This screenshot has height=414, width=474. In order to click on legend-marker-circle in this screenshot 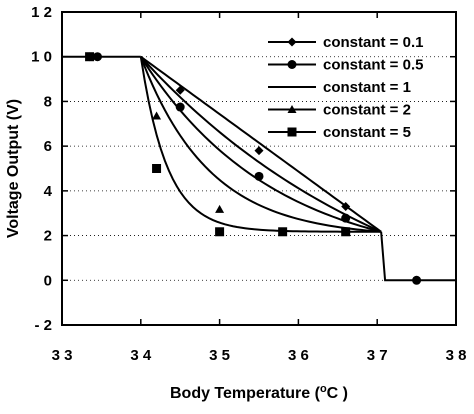, I will do `click(292, 64)`.